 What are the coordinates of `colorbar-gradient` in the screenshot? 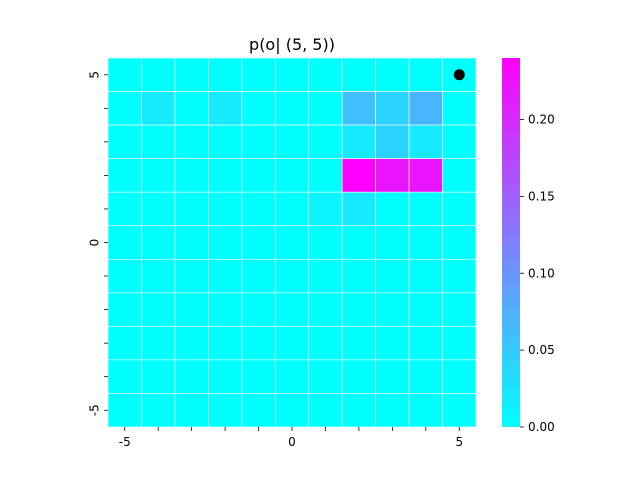 It's located at (511, 242).